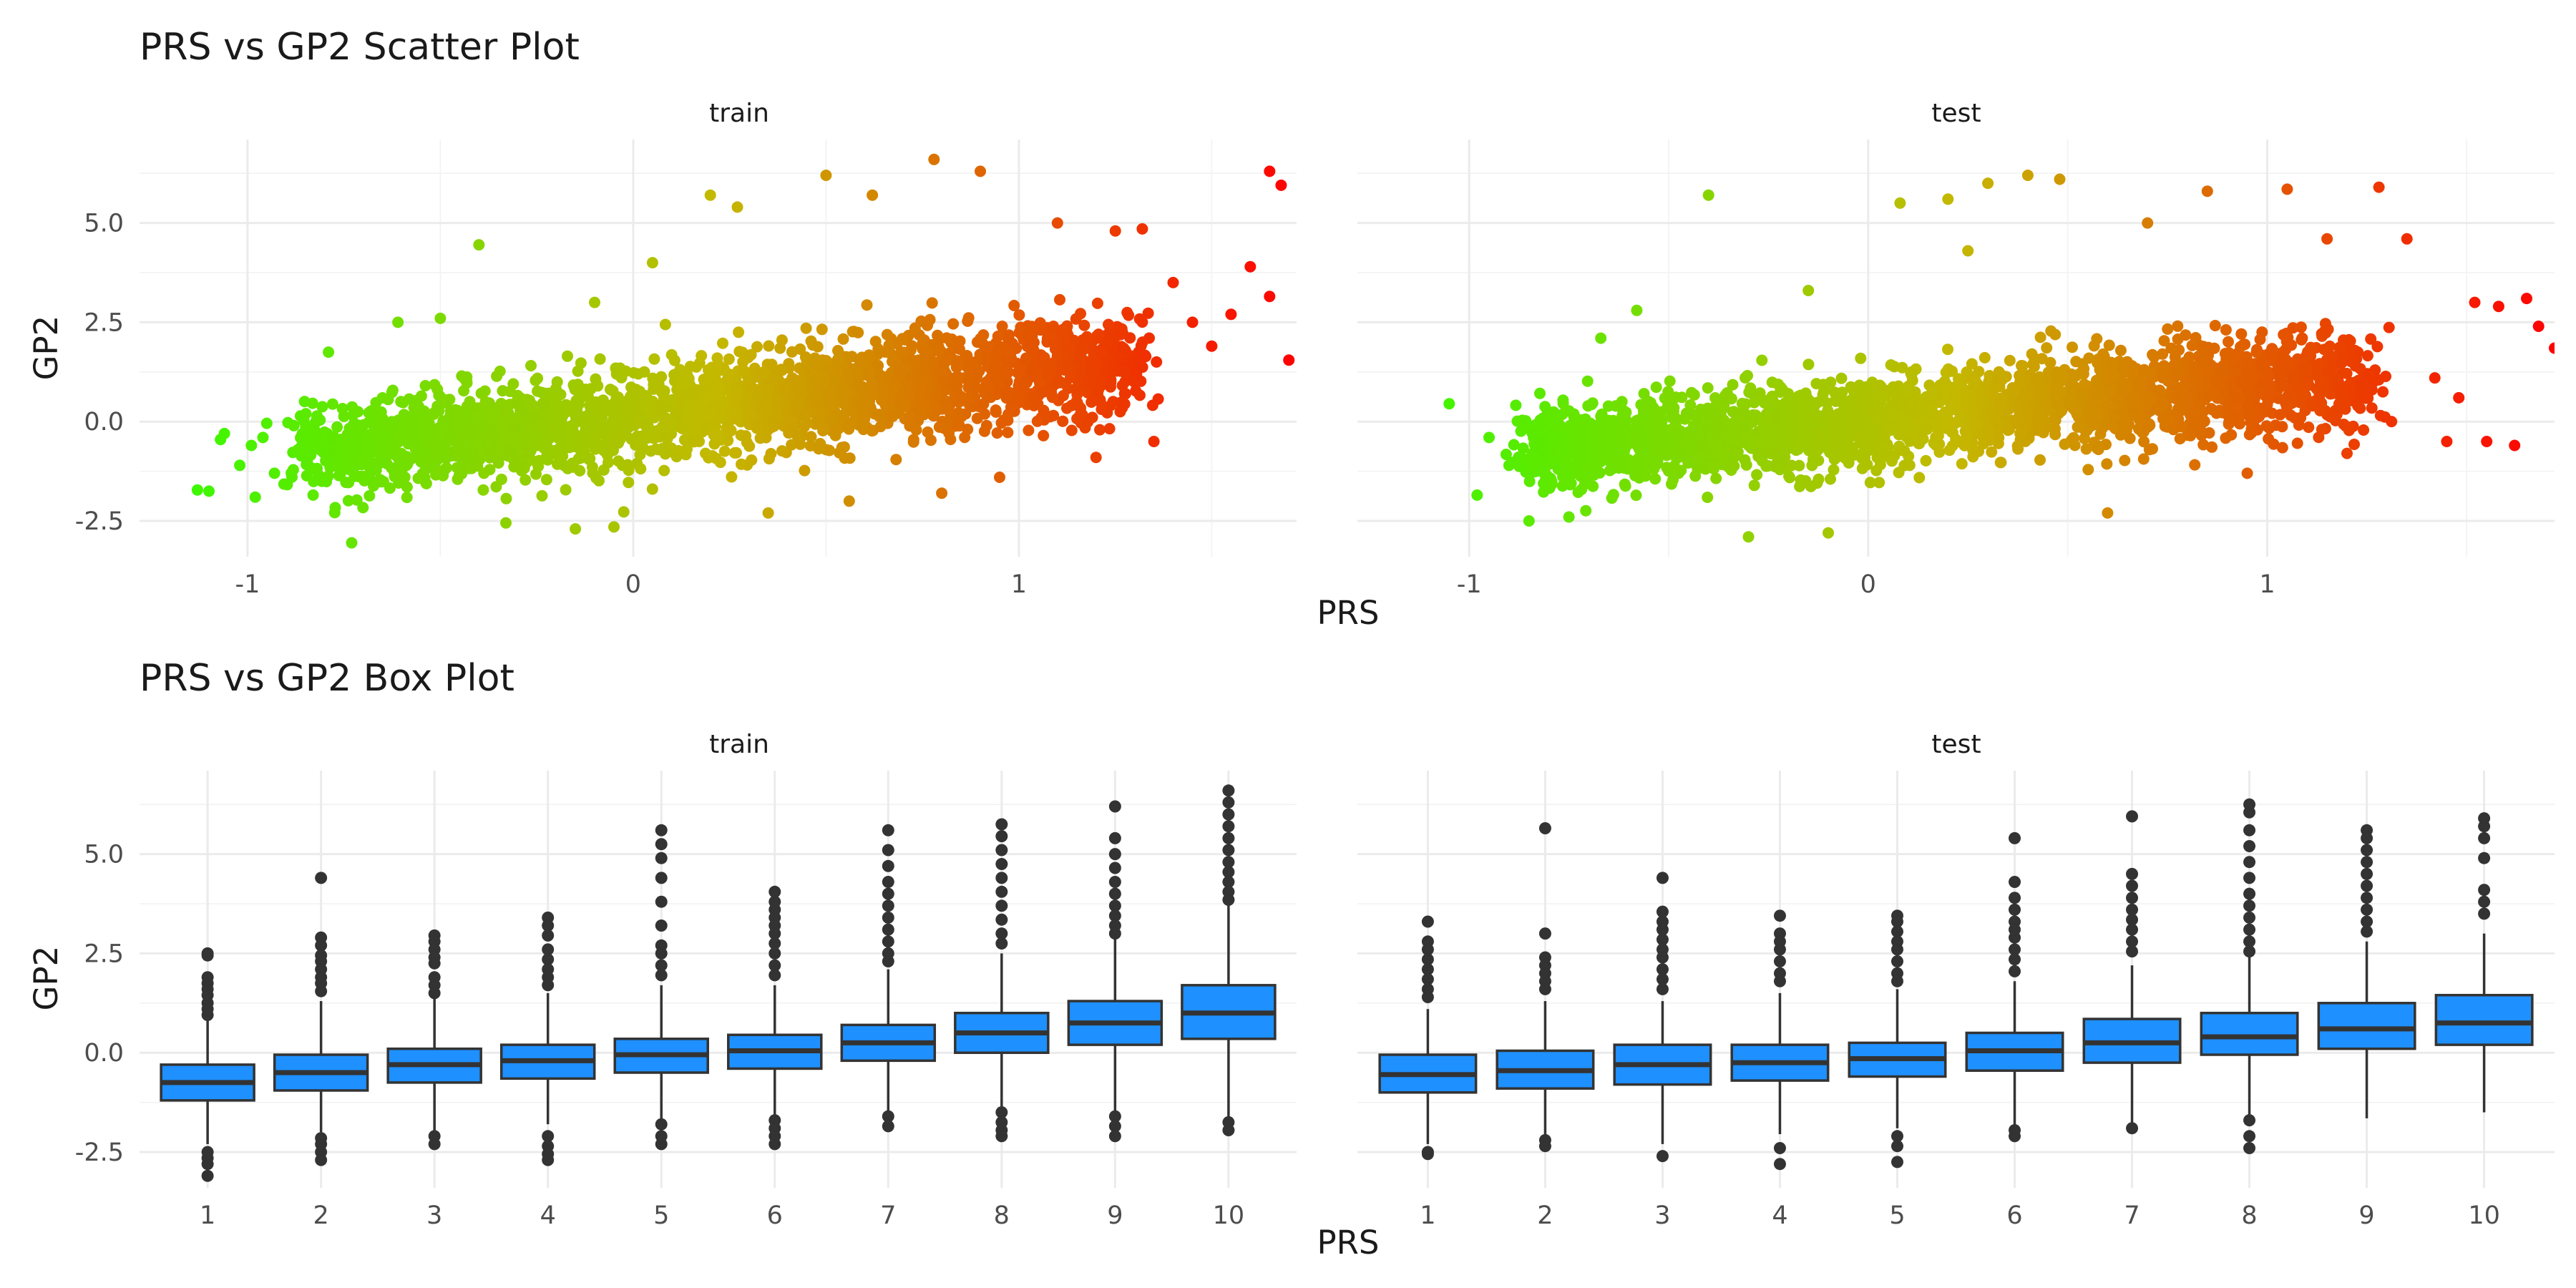 Image resolution: width=2576 pixels, height=1288 pixels. I want to click on scatter-strip-test: test, so click(1956, 113).